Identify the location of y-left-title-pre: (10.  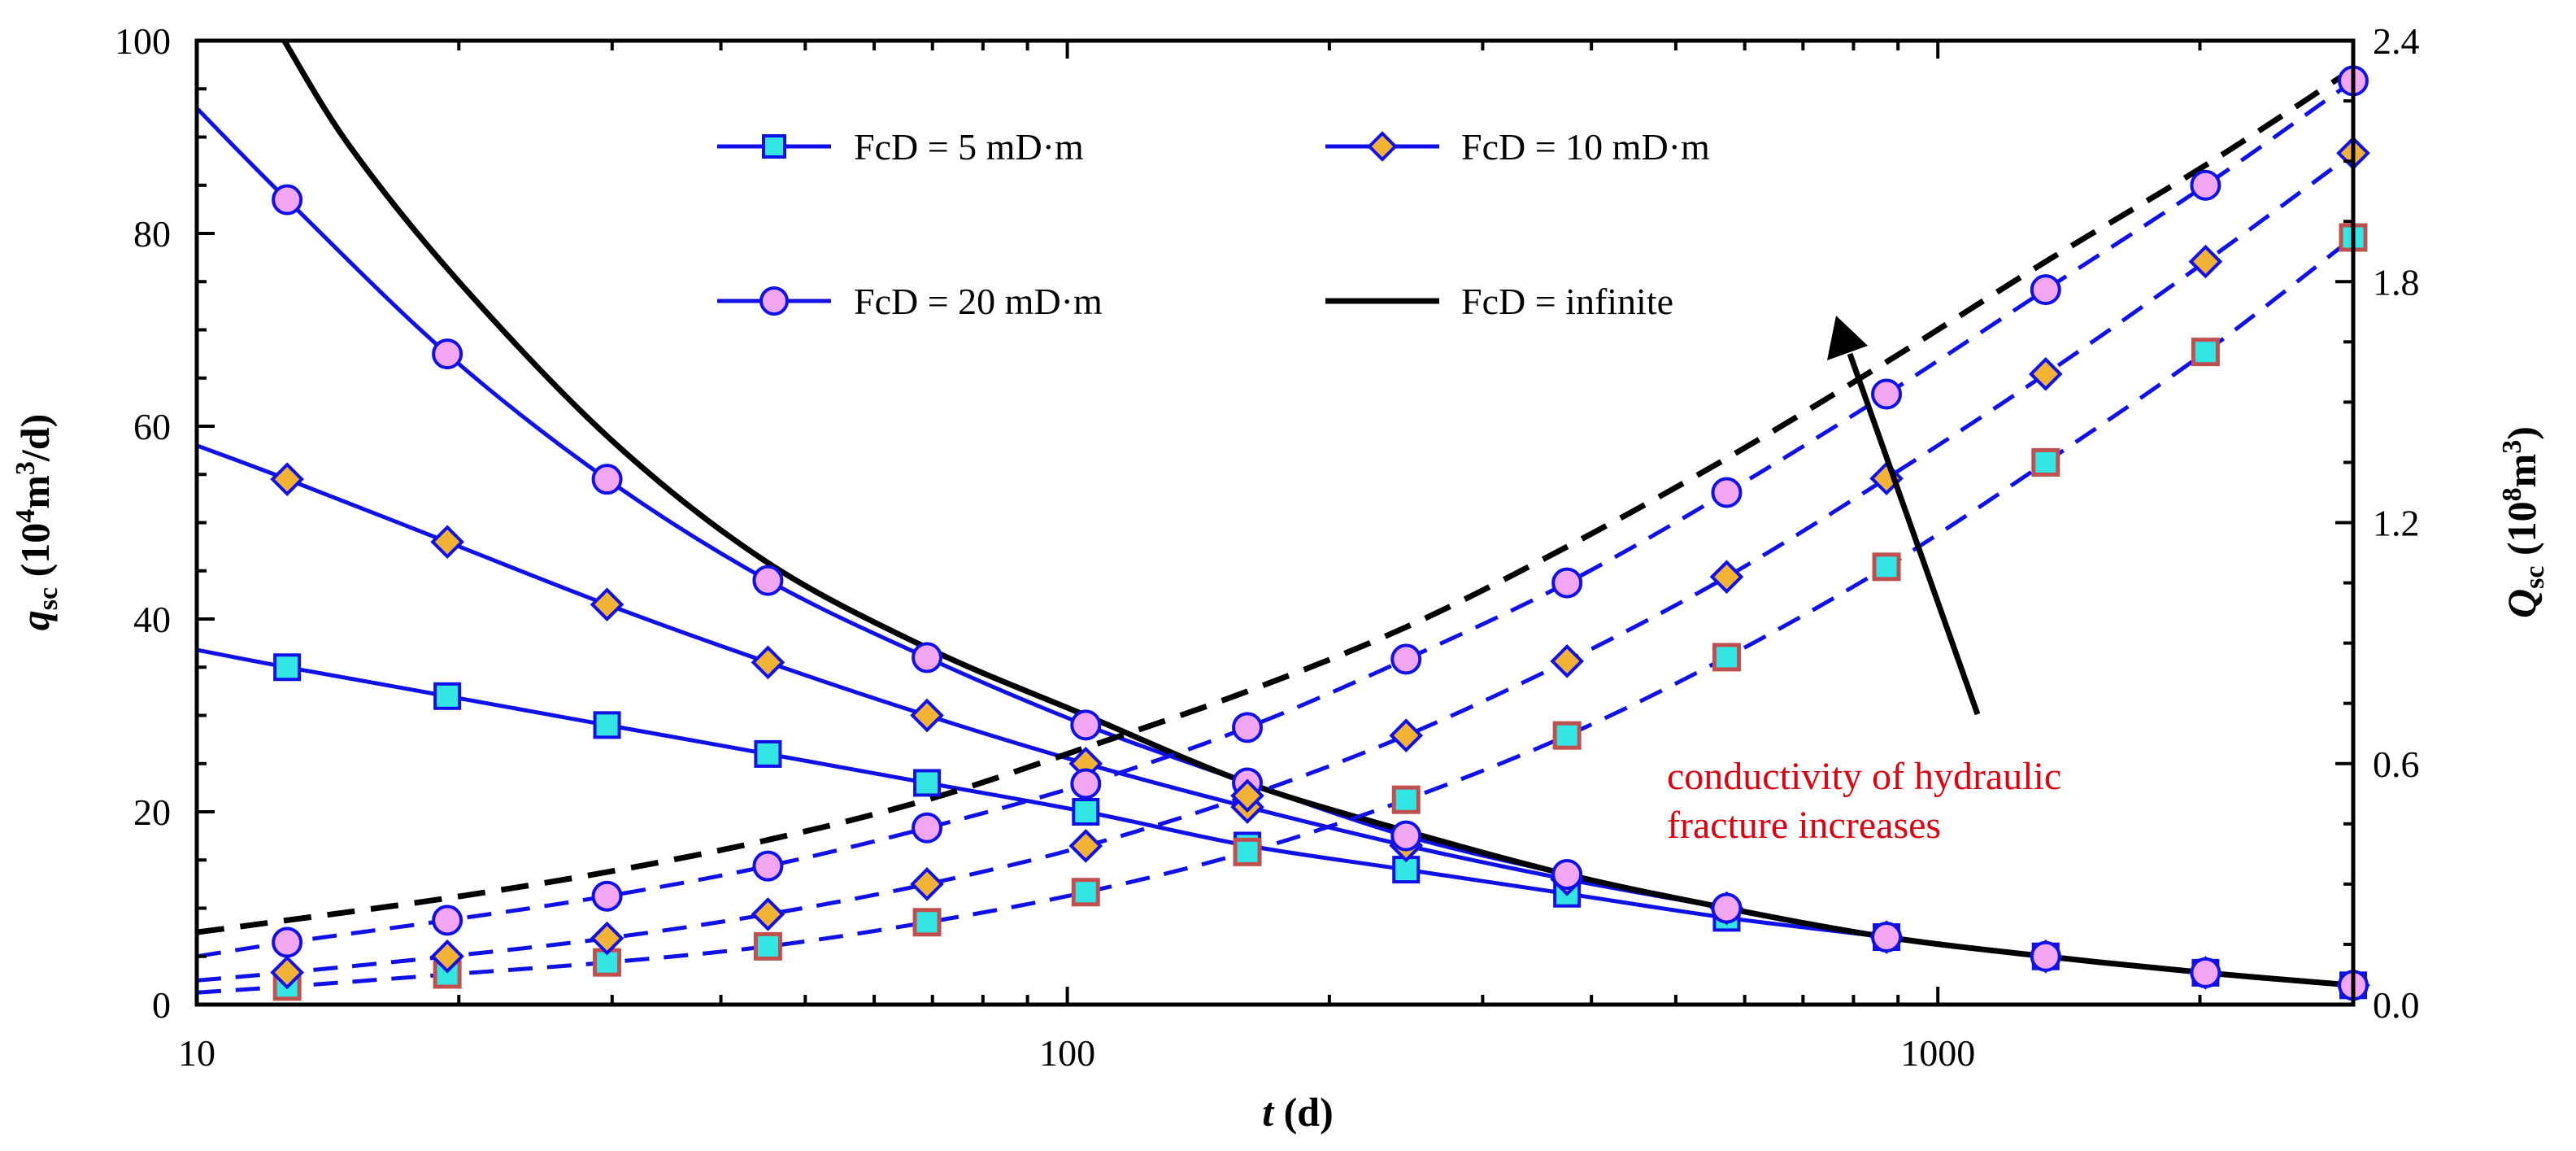
(35, 555).